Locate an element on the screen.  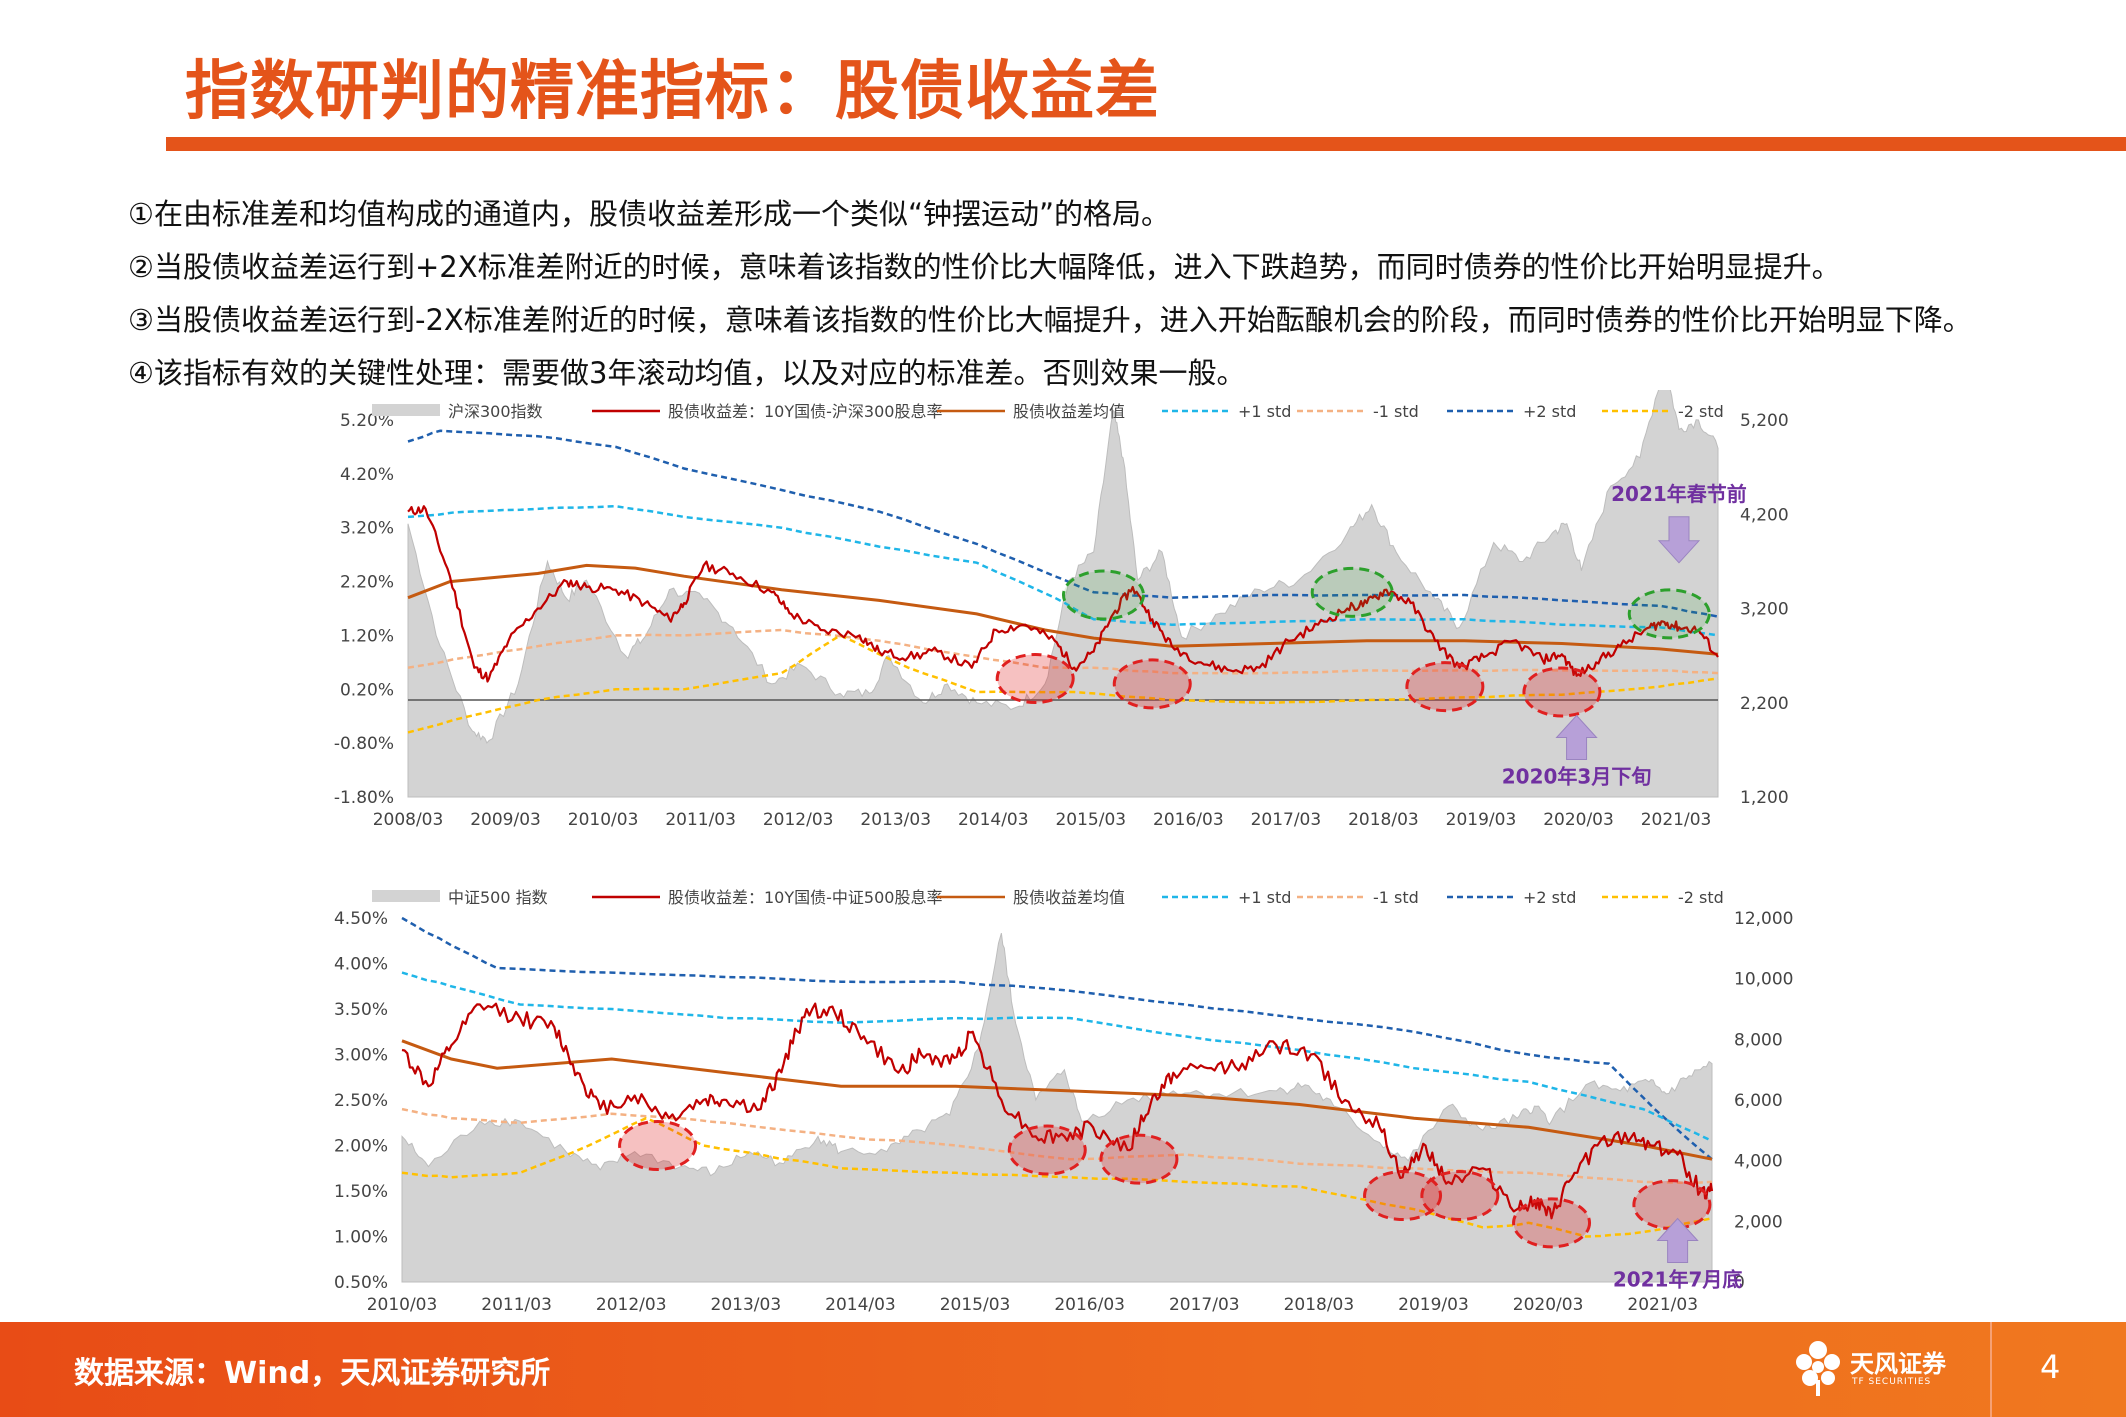
y-right-tick-label: 10,000 is located at coordinates (1763, 980).